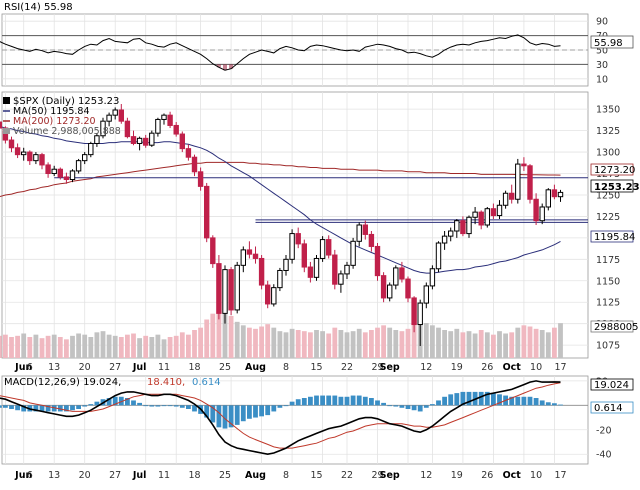 This screenshot has width=640, height=490. I want to click on x-axis-label-middle: 27, so click(115, 367).